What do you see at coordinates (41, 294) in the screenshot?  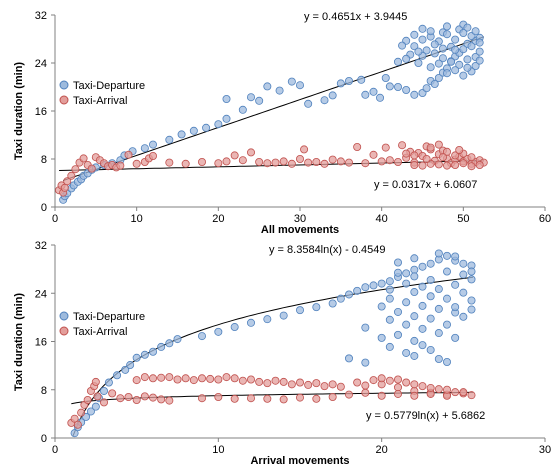 I see `y-tick-label: 24` at bounding box center [41, 294].